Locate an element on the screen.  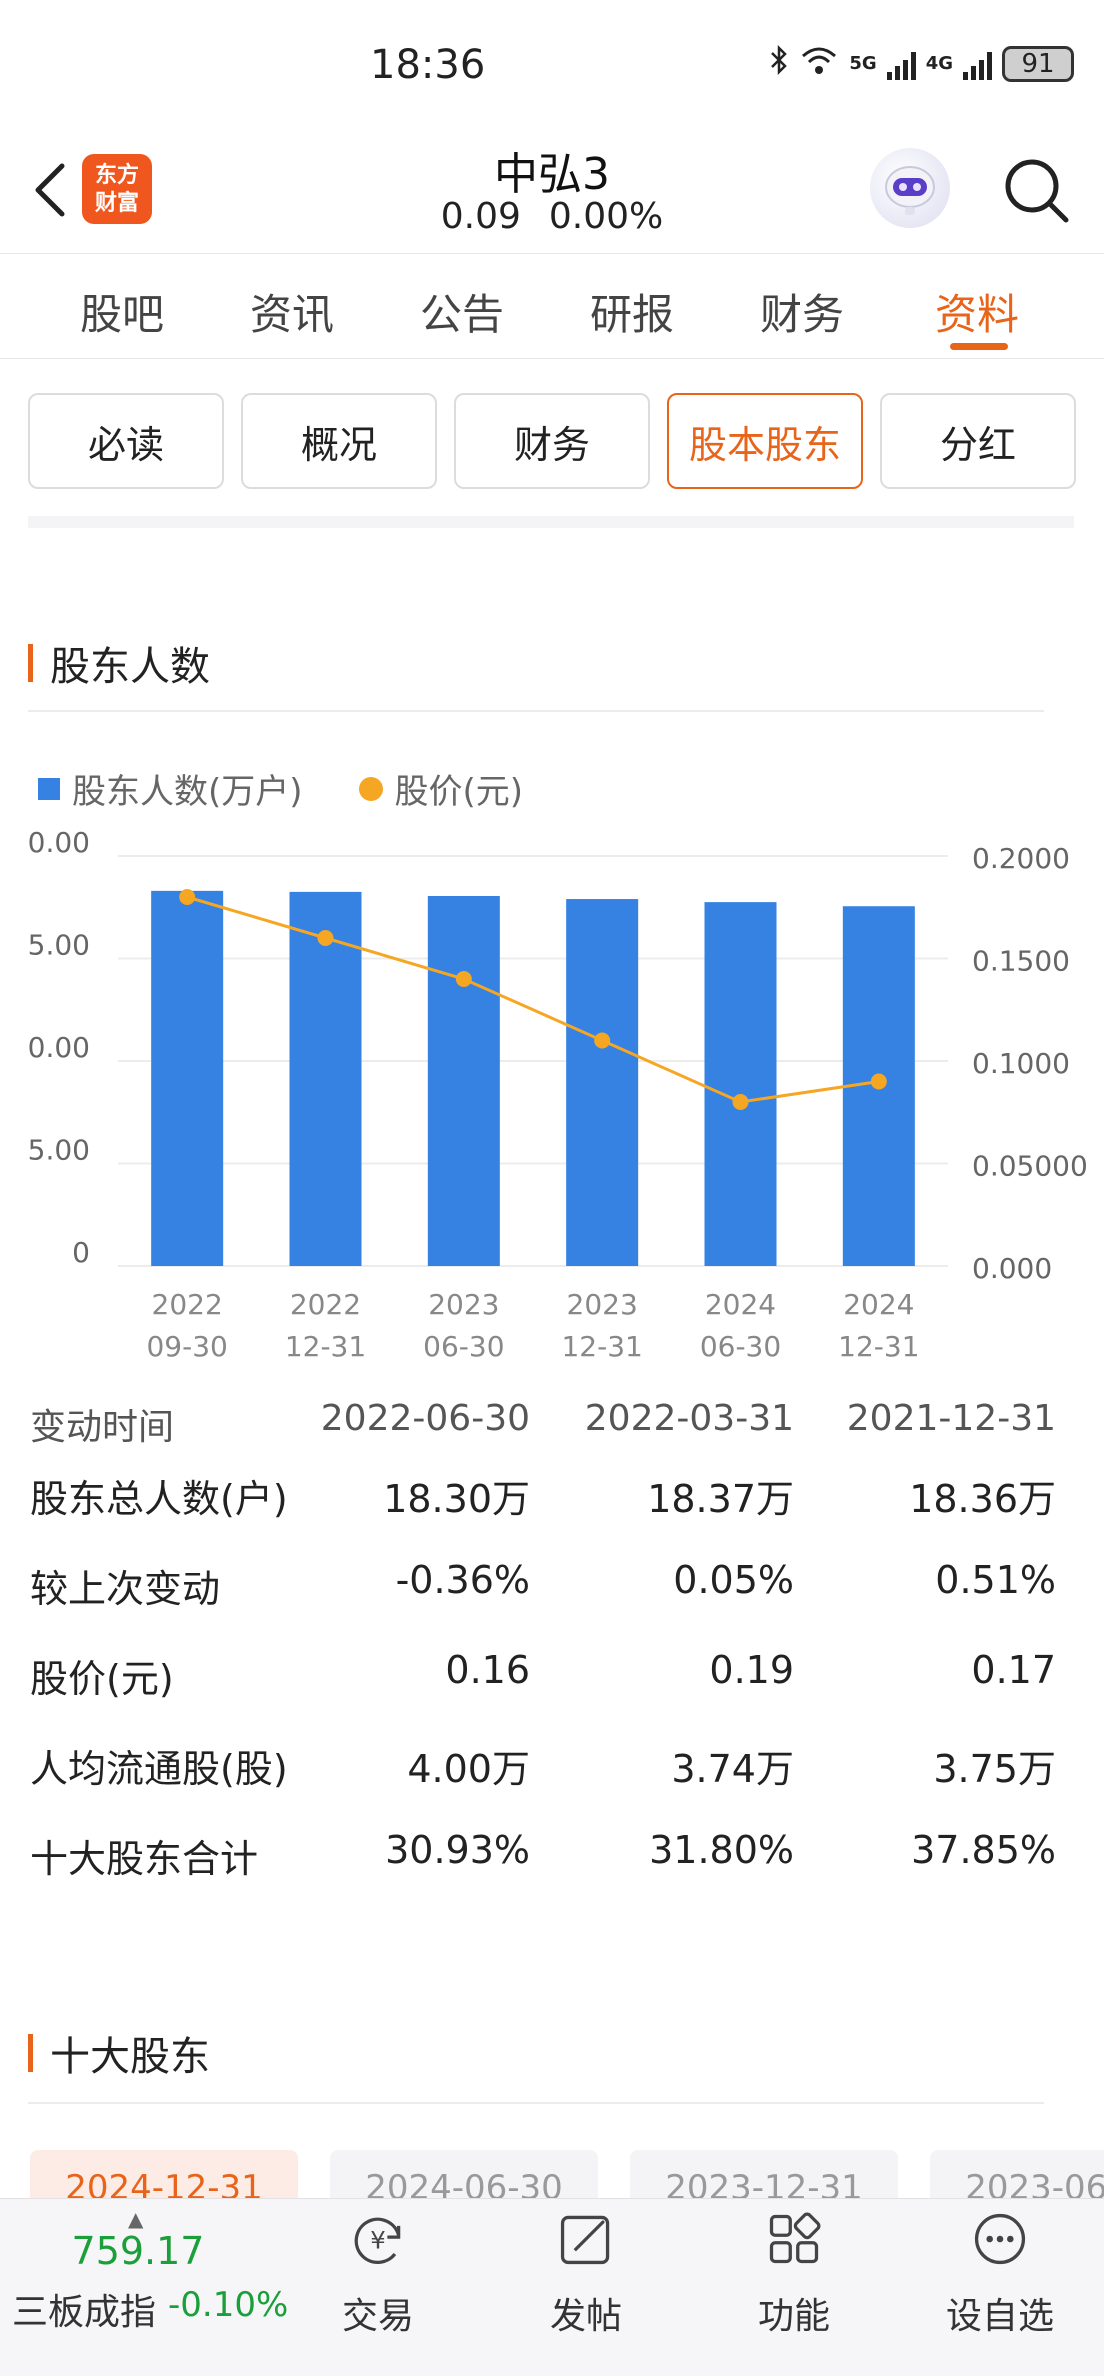
left-axis-tick: 5.00 is located at coordinates (59, 945).